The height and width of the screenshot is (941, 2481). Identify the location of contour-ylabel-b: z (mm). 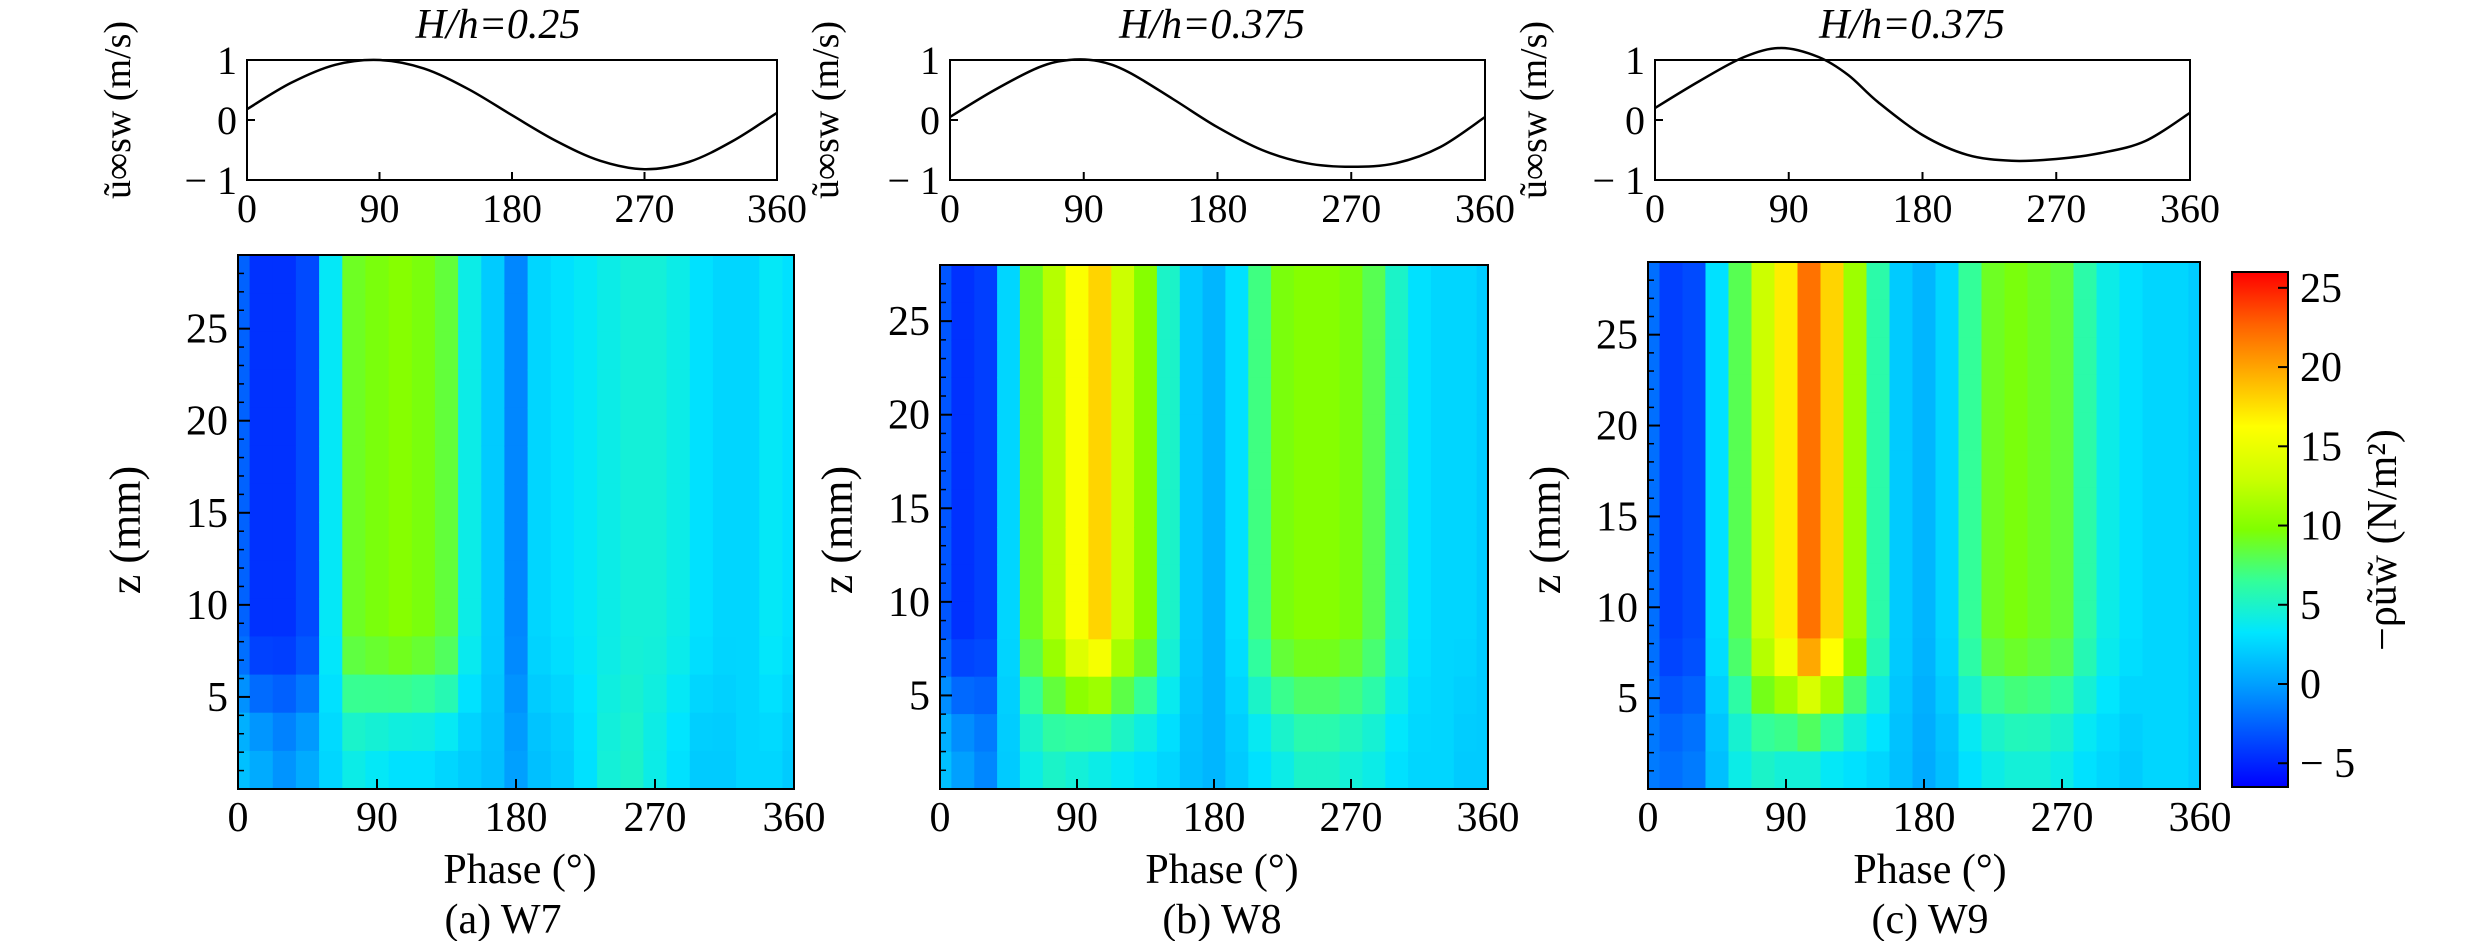
(837, 530).